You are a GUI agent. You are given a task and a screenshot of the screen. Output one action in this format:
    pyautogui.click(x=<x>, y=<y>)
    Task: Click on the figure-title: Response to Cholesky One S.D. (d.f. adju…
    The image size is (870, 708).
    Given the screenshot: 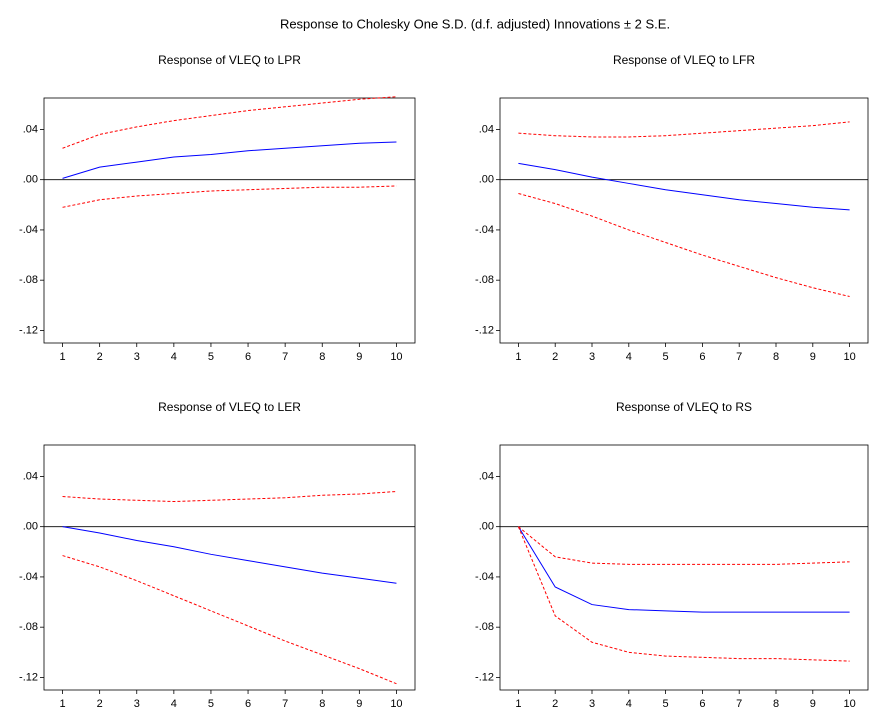 What is the action you would take?
    pyautogui.click(x=475, y=23)
    